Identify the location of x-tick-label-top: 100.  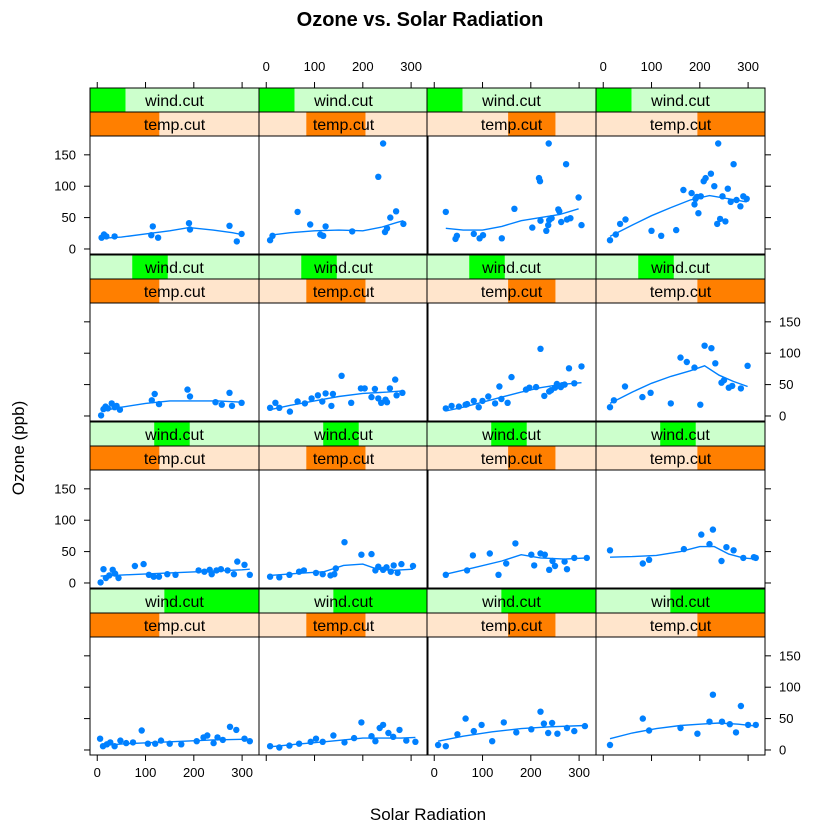
(315, 66).